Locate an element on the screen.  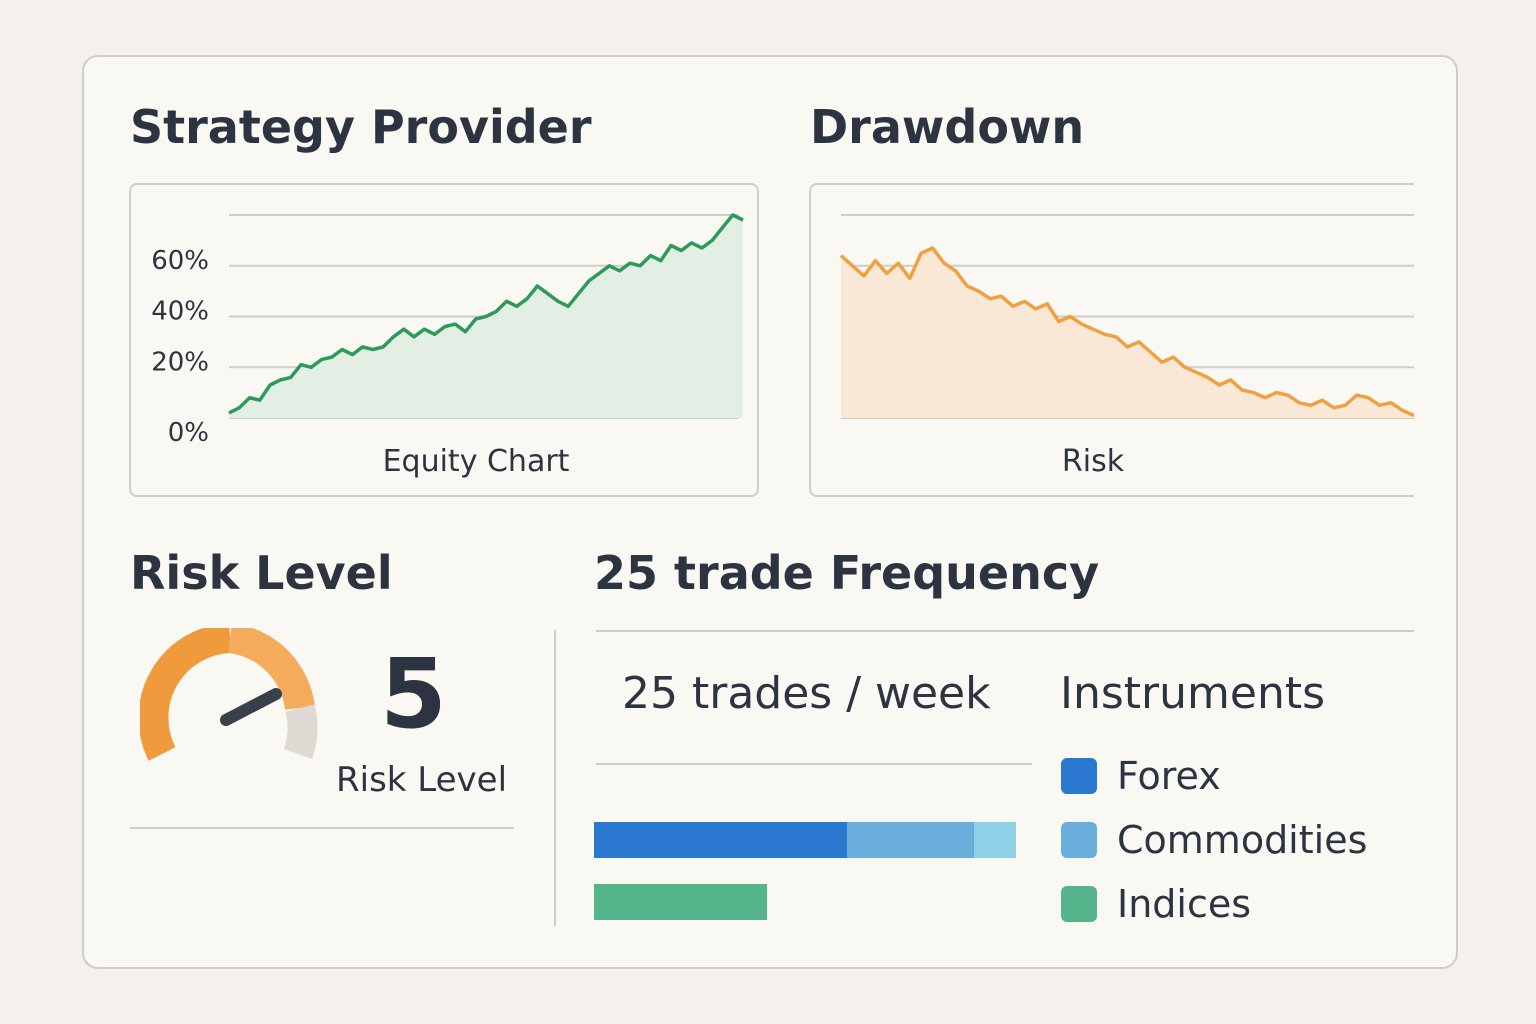
risk-level-value: 5 is located at coordinates (413, 694).